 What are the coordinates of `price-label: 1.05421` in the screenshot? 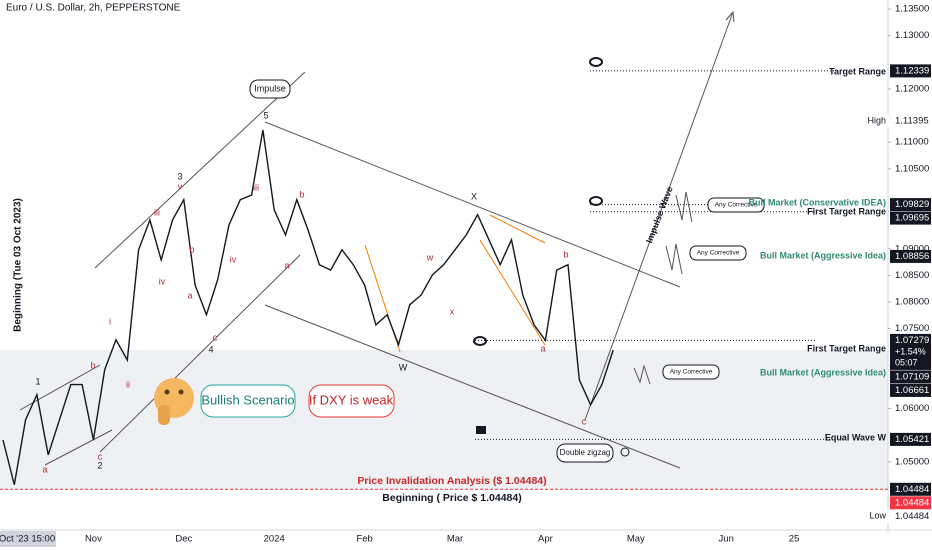 It's located at (912, 439).